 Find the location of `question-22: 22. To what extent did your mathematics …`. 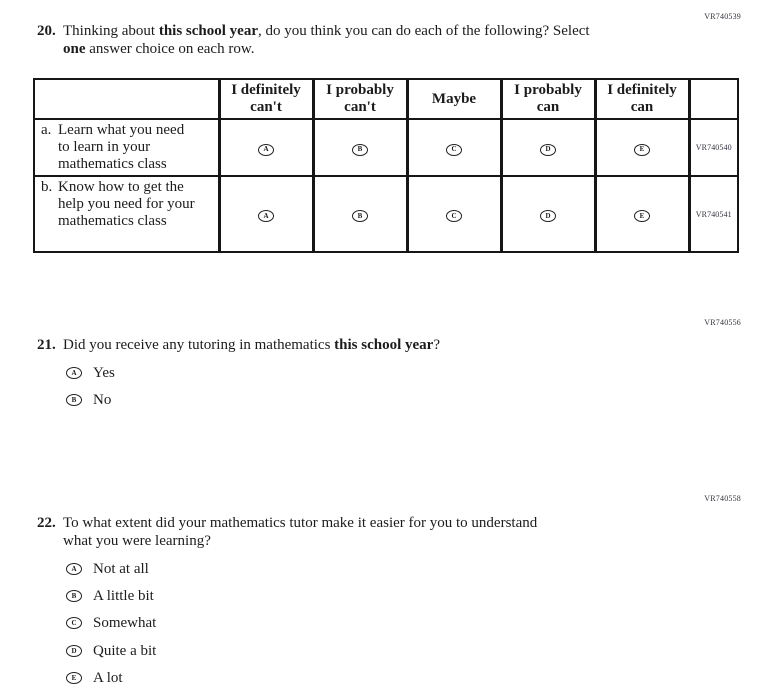

question-22: 22. To what extent did your mathematics … is located at coordinates (287, 532).